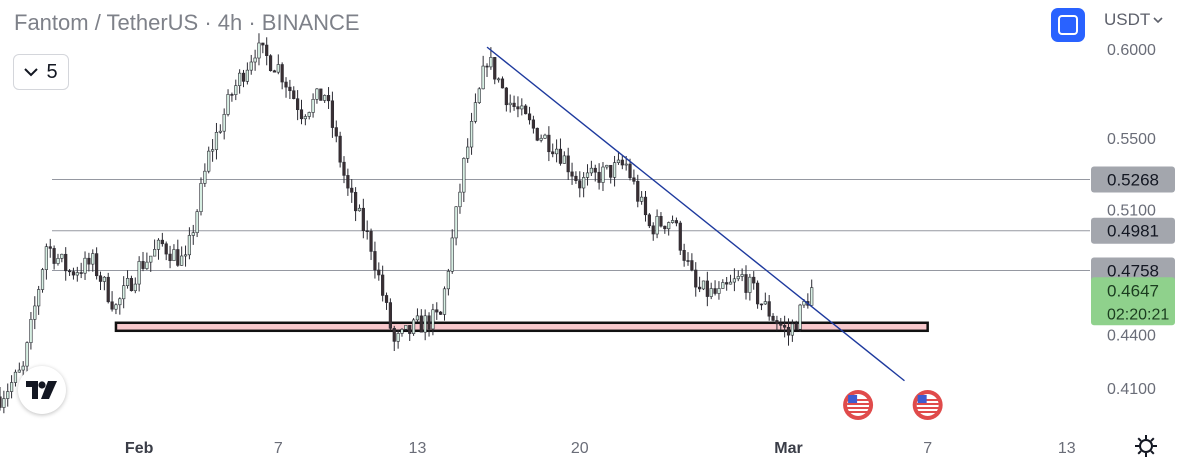 Image resolution: width=1200 pixels, height=461 pixels. What do you see at coordinates (42, 390) in the screenshot?
I see `tradingview-logo-icon` at bounding box center [42, 390].